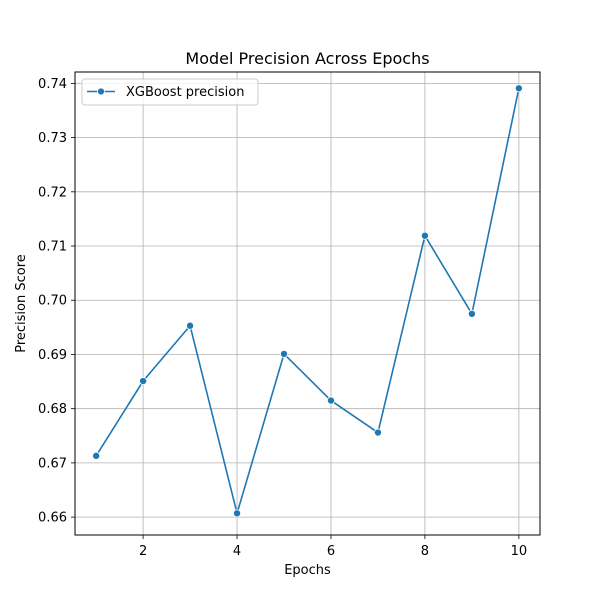 This screenshot has width=600, height=604. What do you see at coordinates (331, 551) in the screenshot?
I see `x-tick-label: 6` at bounding box center [331, 551].